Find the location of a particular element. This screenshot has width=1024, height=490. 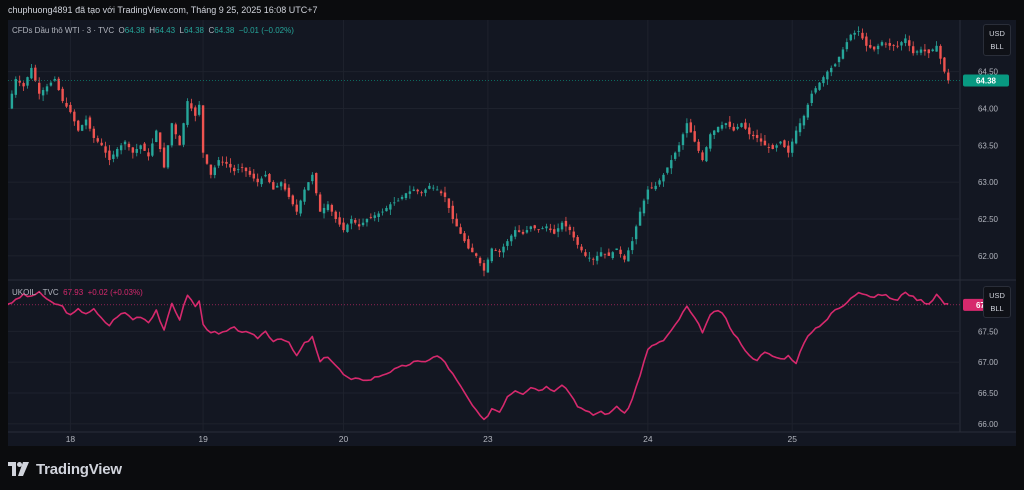

wti-symbol: CFDs Dầu thô WTI · 3 · TVC is located at coordinates (63, 30).